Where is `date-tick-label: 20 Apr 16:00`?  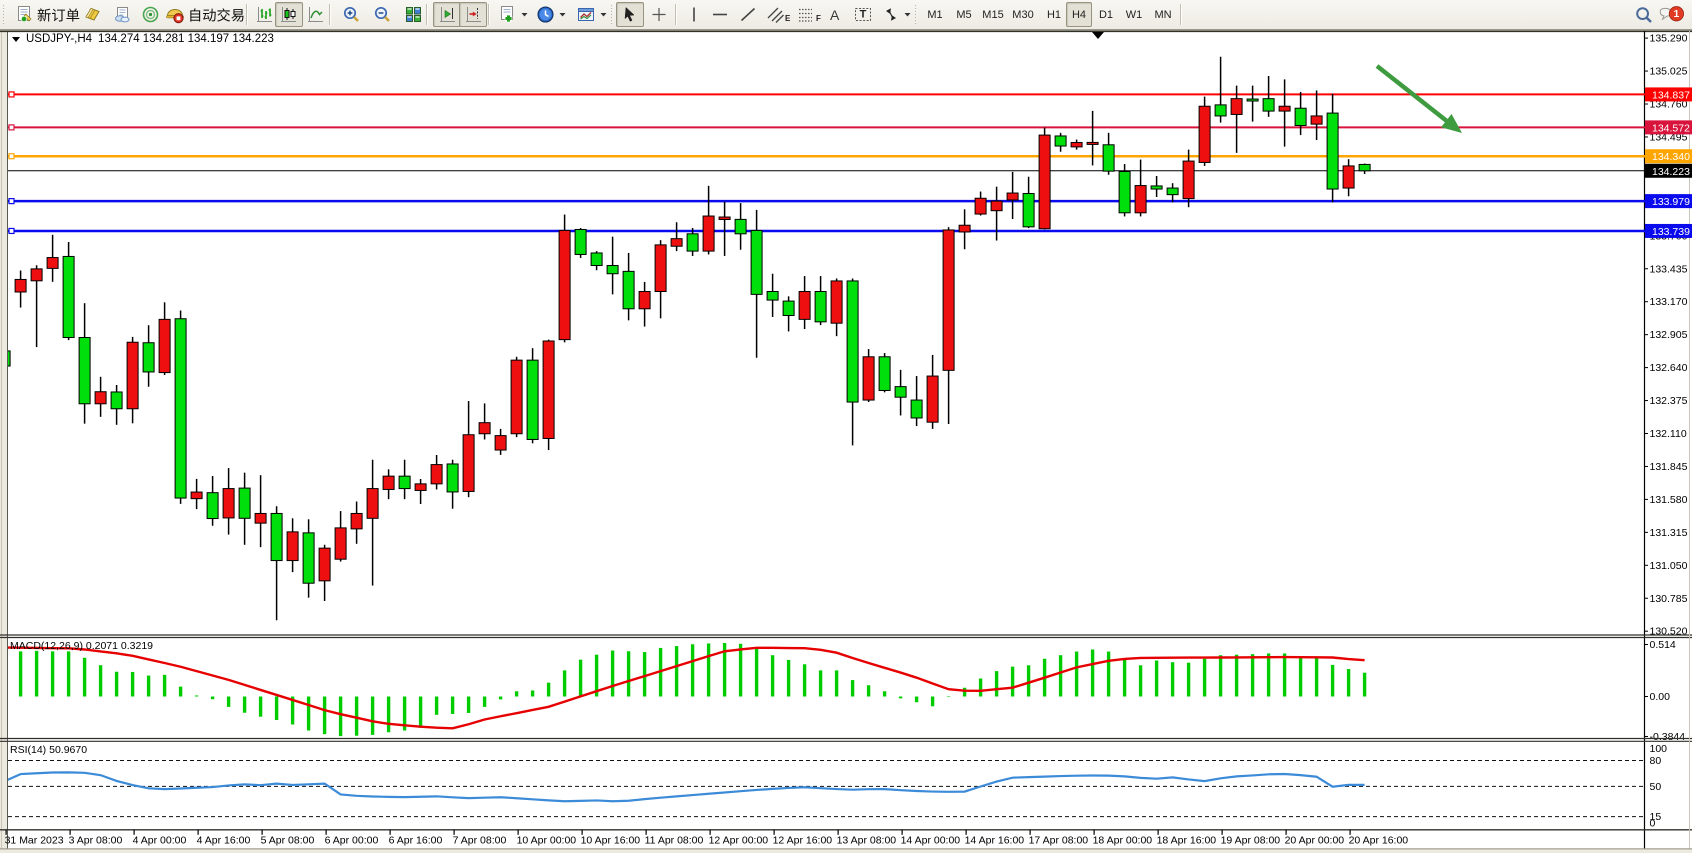
date-tick-label: 20 Apr 16:00 is located at coordinates (1379, 841).